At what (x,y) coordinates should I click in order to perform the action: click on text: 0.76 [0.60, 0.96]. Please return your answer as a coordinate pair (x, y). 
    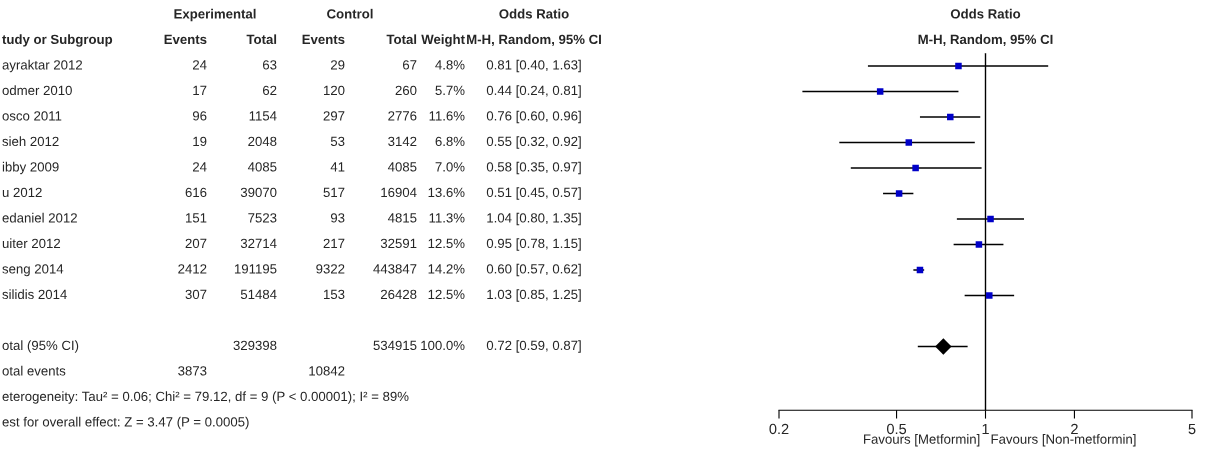
    Looking at the image, I should click on (533, 117).